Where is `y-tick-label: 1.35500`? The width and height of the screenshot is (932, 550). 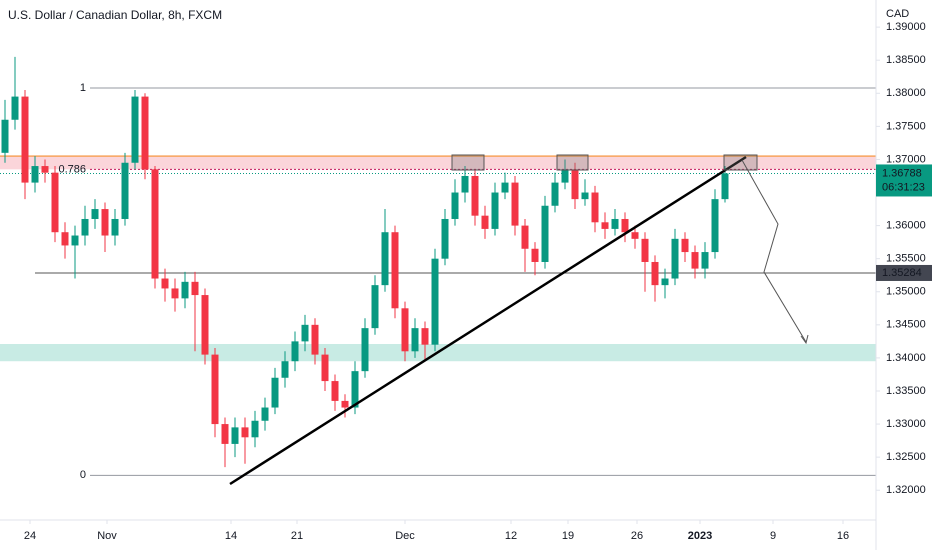
y-tick-label: 1.35500 is located at coordinates (906, 259).